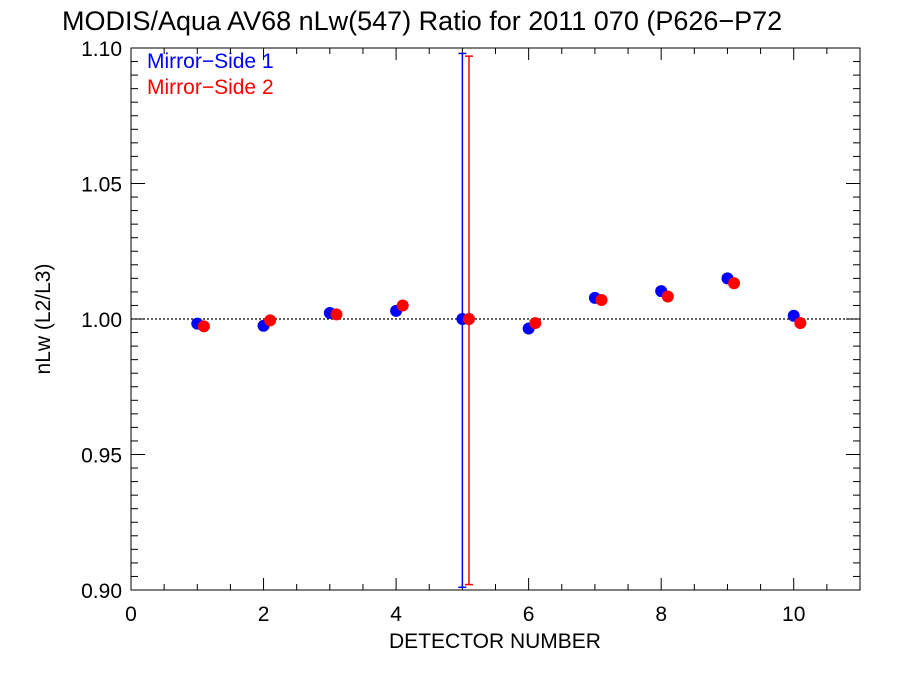  Describe the element at coordinates (101, 456) in the screenshot. I see `y-tick-label: 0.95` at that location.